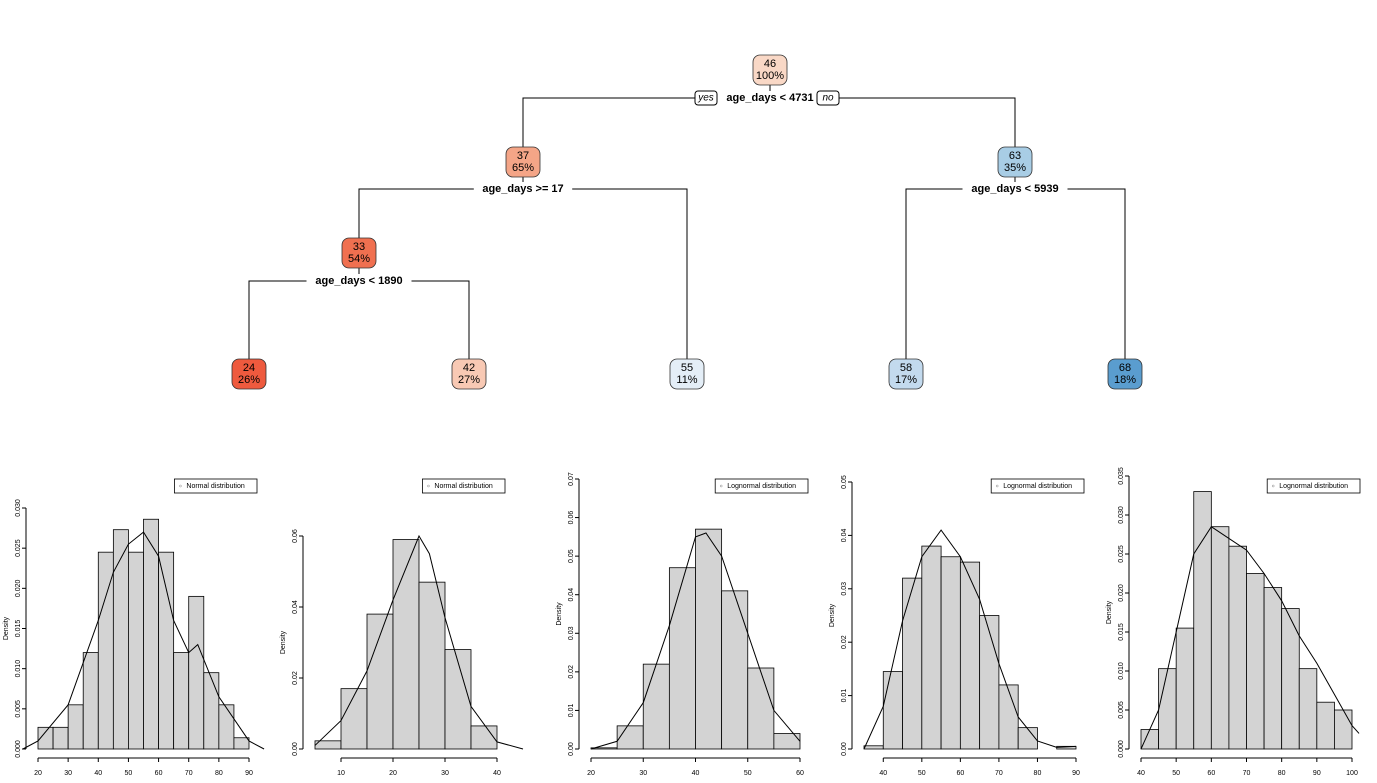 This screenshot has width=1377, height=783. Describe the element at coordinates (844, 482) in the screenshot. I see `y-tick-label: 0.05` at that location.